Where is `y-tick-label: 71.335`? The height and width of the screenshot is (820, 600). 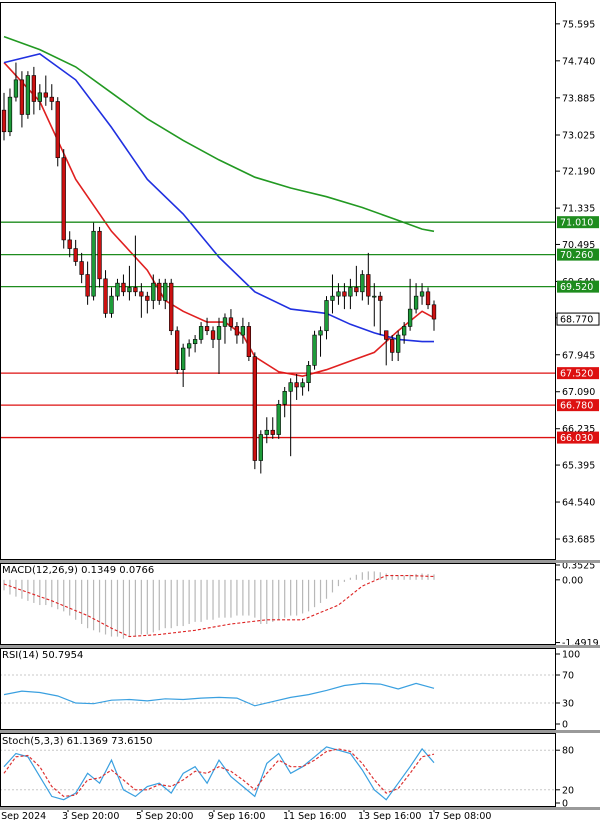 y-tick-label: 71.335 is located at coordinates (578, 209).